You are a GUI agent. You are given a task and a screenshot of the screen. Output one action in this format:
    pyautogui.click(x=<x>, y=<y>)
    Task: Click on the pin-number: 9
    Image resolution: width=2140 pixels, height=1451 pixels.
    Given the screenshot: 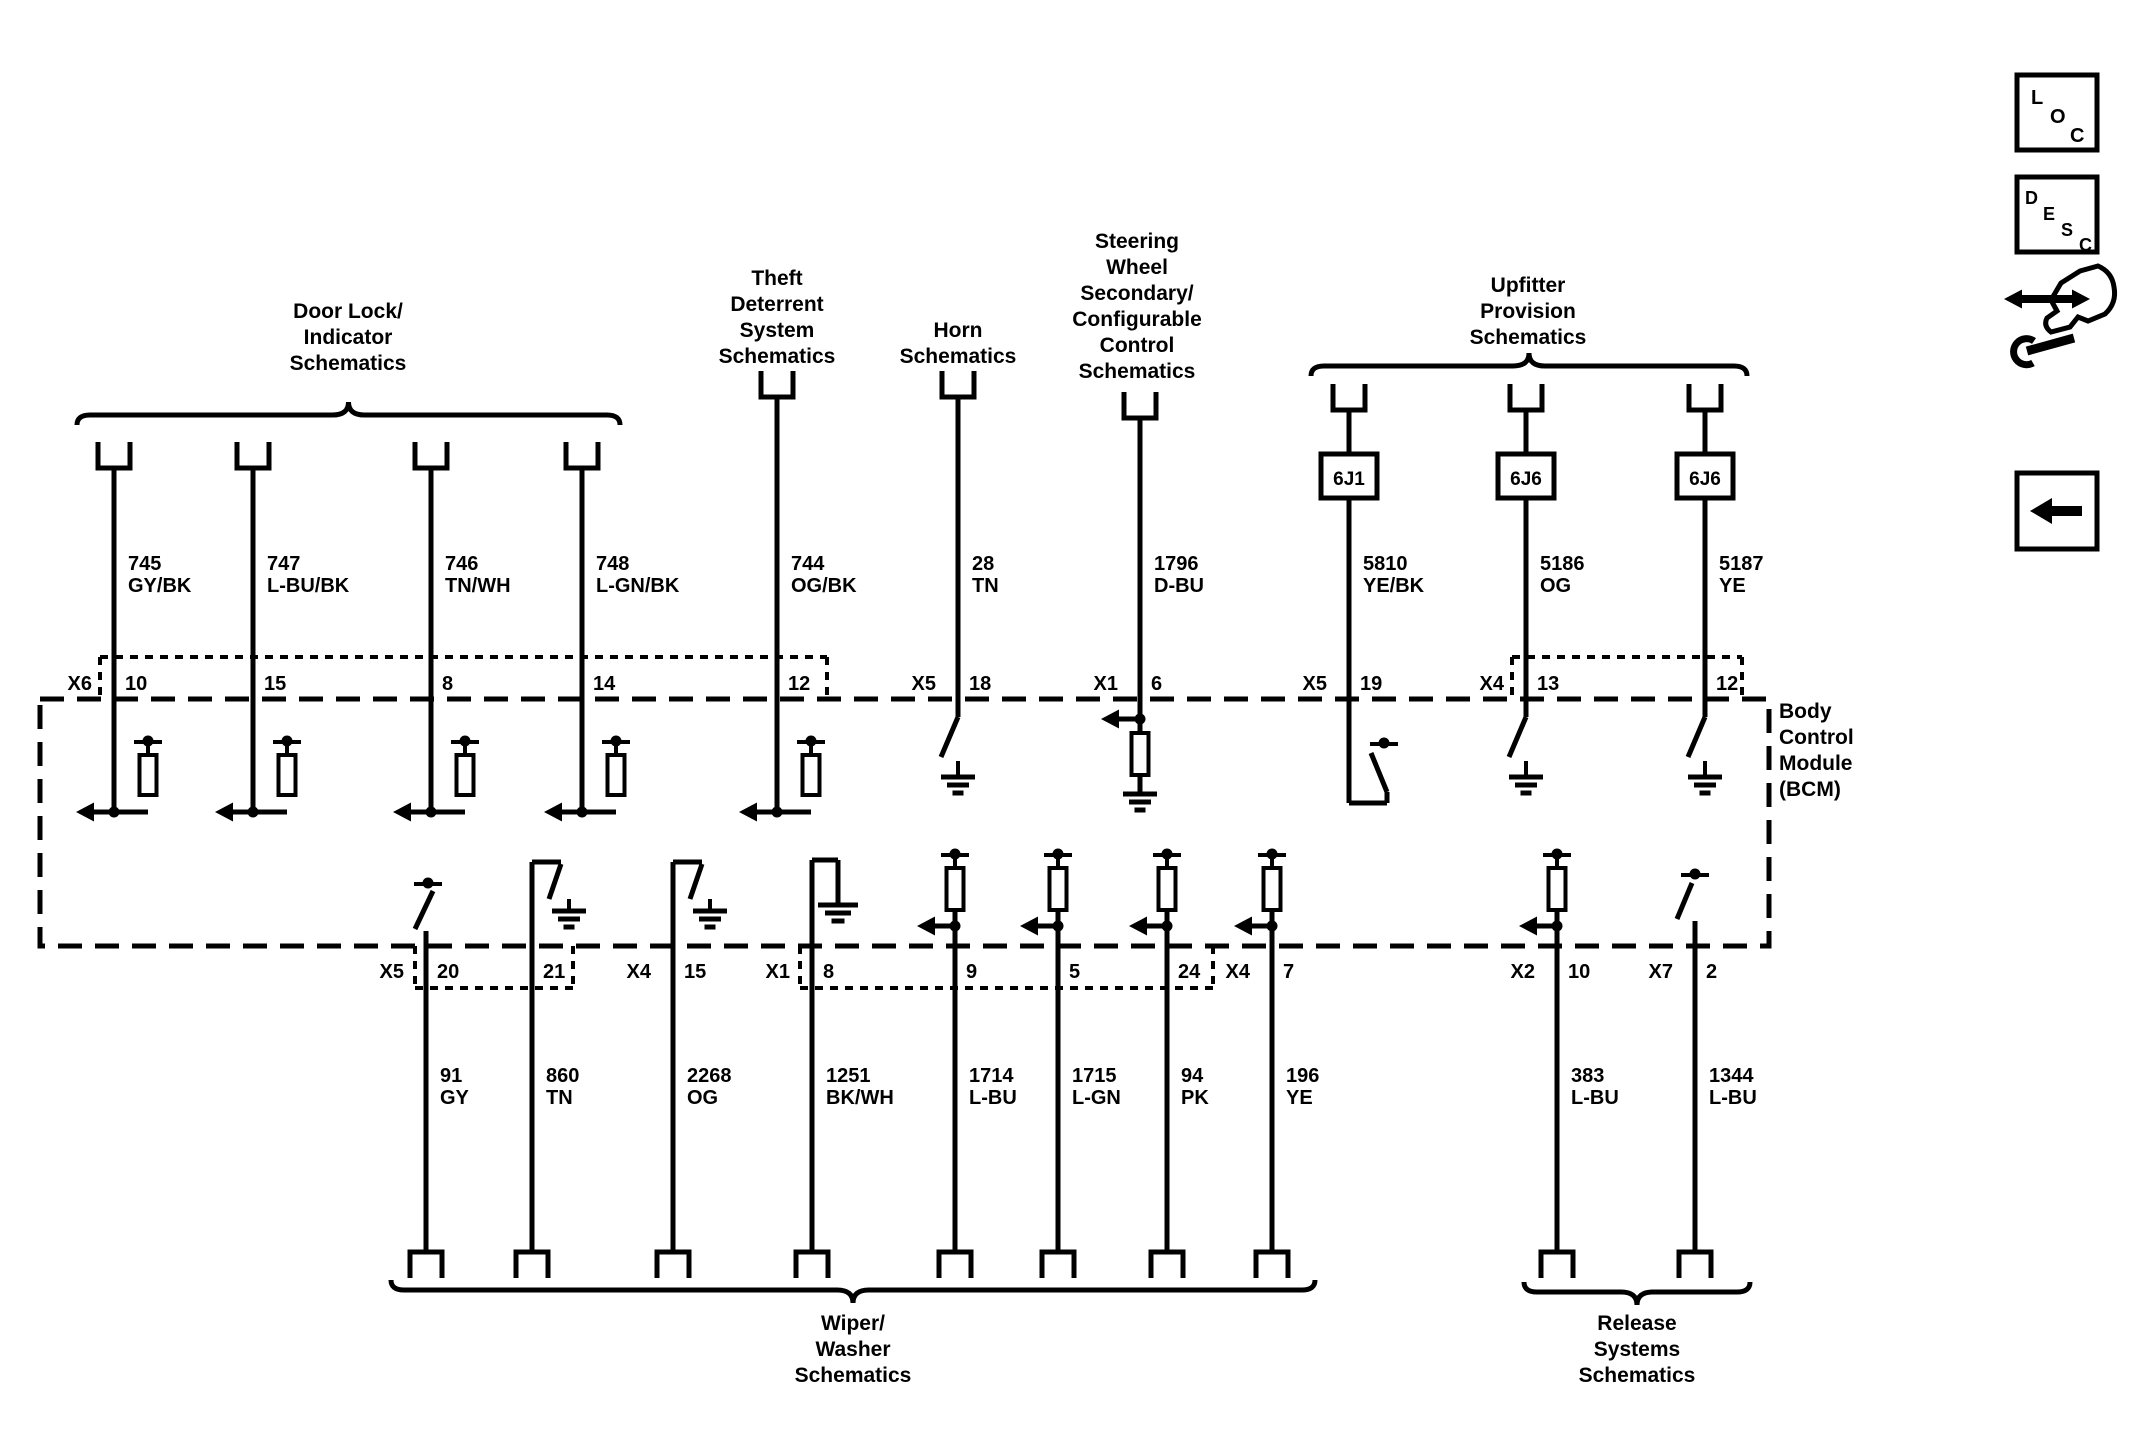 What is the action you would take?
    pyautogui.click(x=971, y=972)
    